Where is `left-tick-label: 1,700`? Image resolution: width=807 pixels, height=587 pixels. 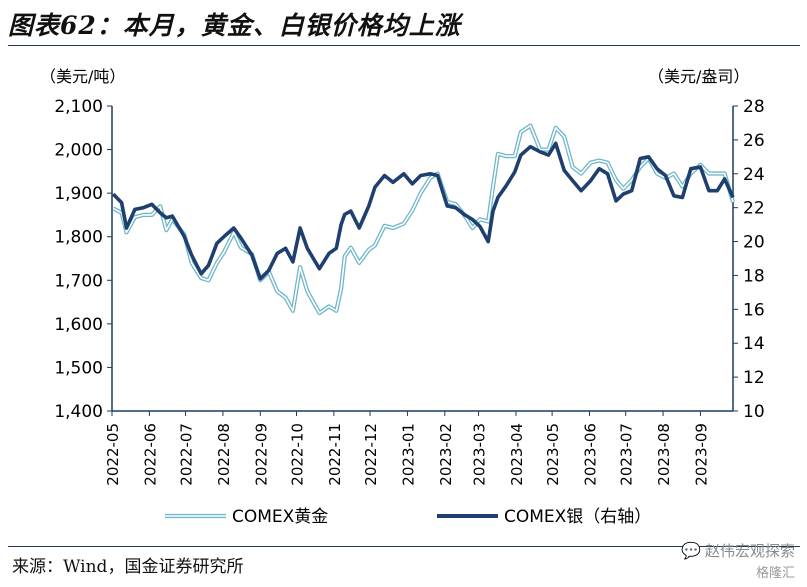 left-tick-label: 1,700 is located at coordinates (78, 281).